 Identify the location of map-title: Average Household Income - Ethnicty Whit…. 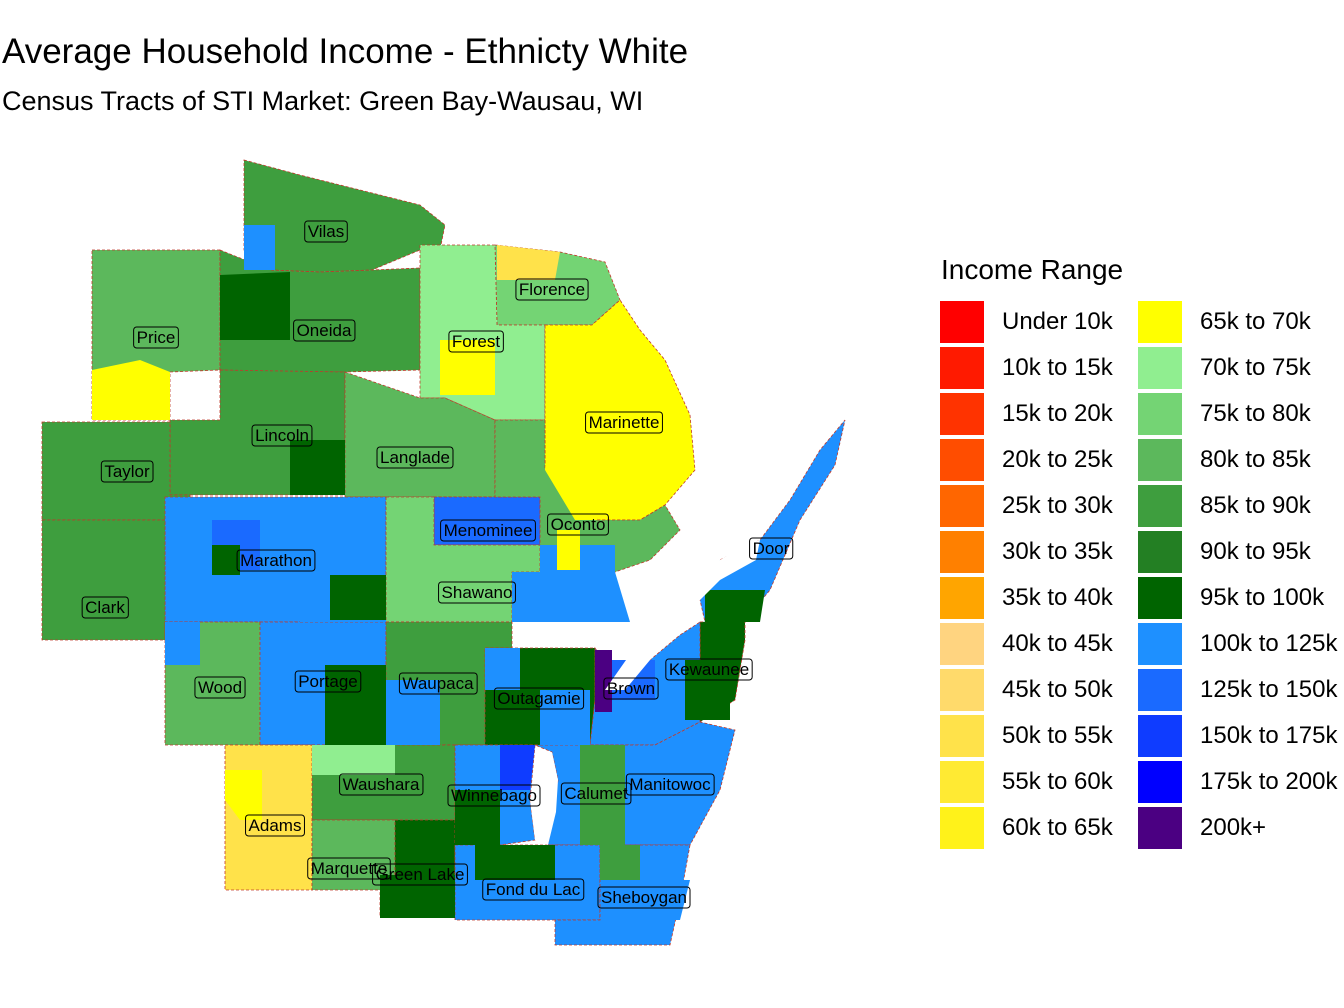
(345, 51).